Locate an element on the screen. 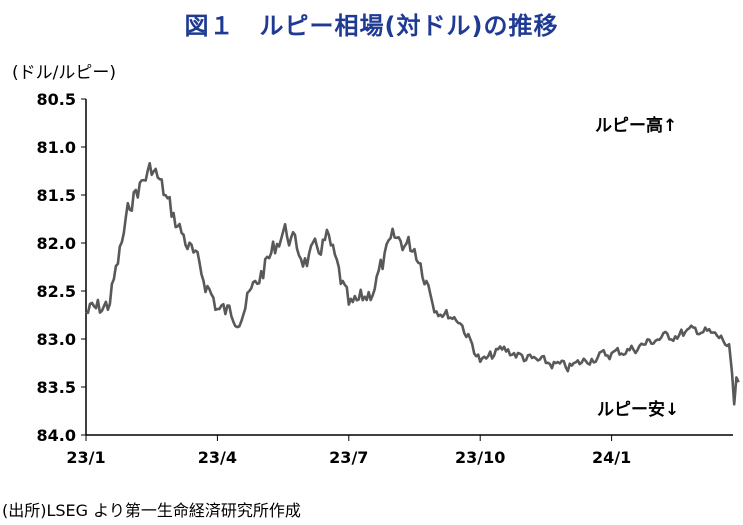  rupee-weak-annotation: ルピー安↓ is located at coordinates (638, 409).